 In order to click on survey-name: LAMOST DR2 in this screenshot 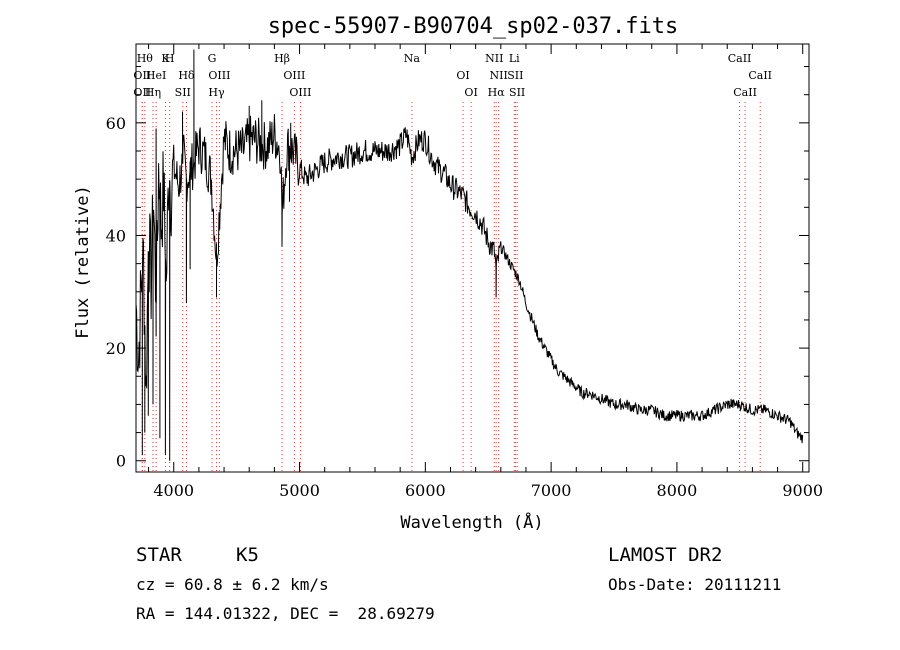, I will do `click(665, 555)`.